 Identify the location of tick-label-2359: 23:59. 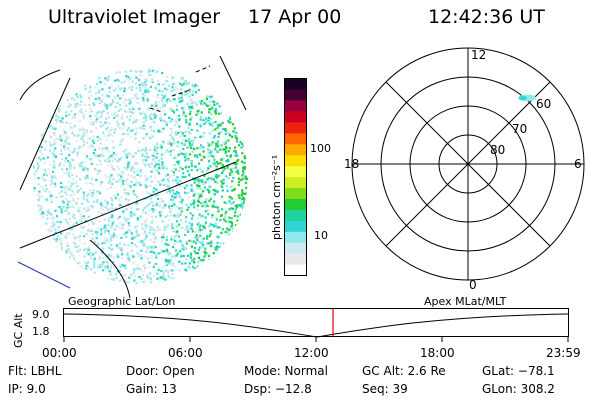
(563, 353).